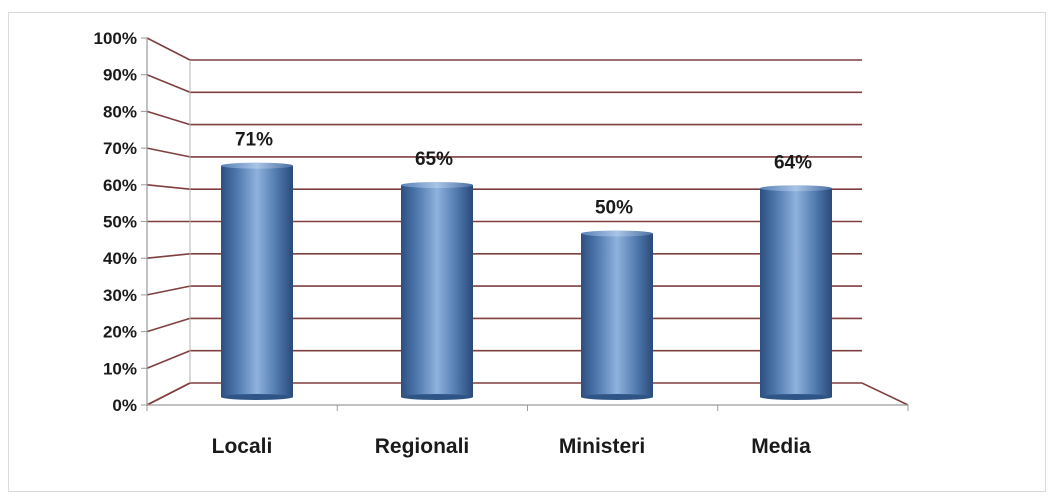  What do you see at coordinates (254, 140) in the screenshot?
I see `data-label: 71%` at bounding box center [254, 140].